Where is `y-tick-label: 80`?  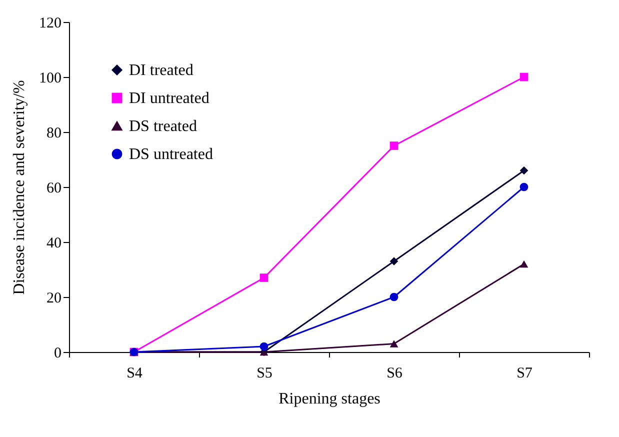
y-tick-label: 80 is located at coordinates (54, 134).